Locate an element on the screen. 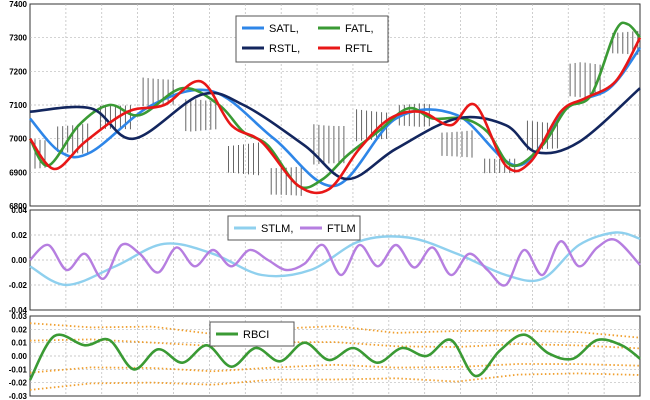 The image size is (650, 400). y-tick-label: 7400 is located at coordinates (18, 4).